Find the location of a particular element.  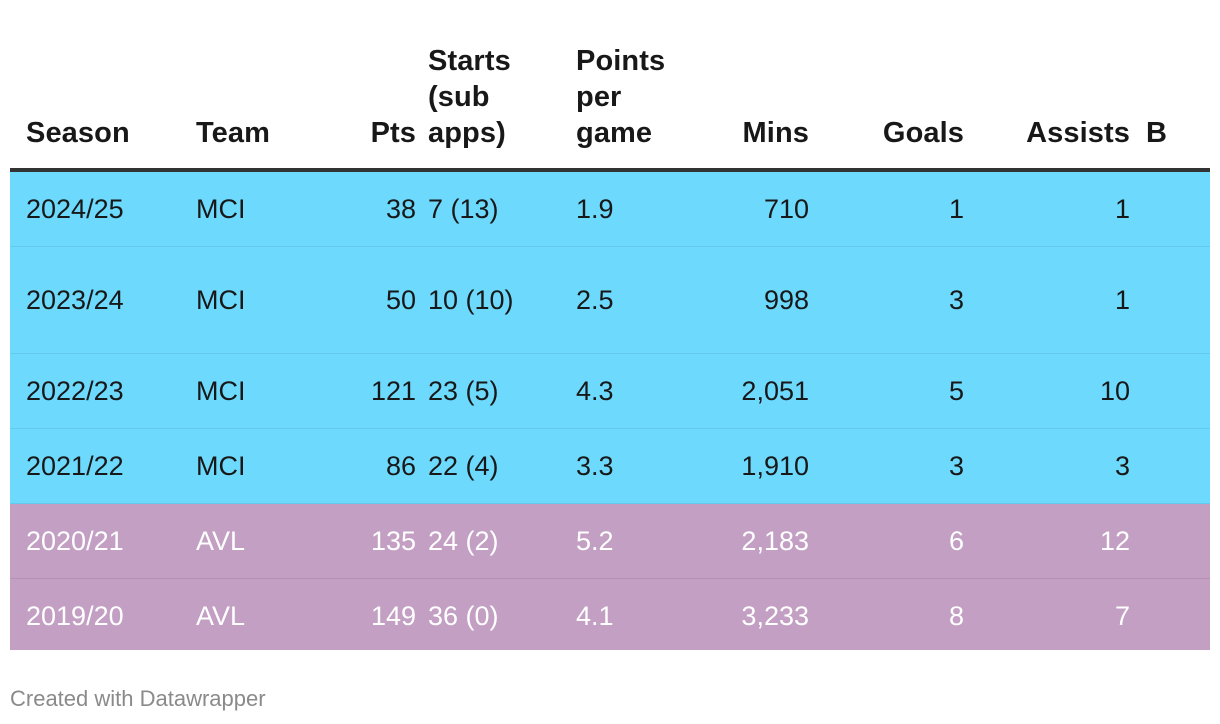

cell-pts: 38 is located at coordinates (356, 208).